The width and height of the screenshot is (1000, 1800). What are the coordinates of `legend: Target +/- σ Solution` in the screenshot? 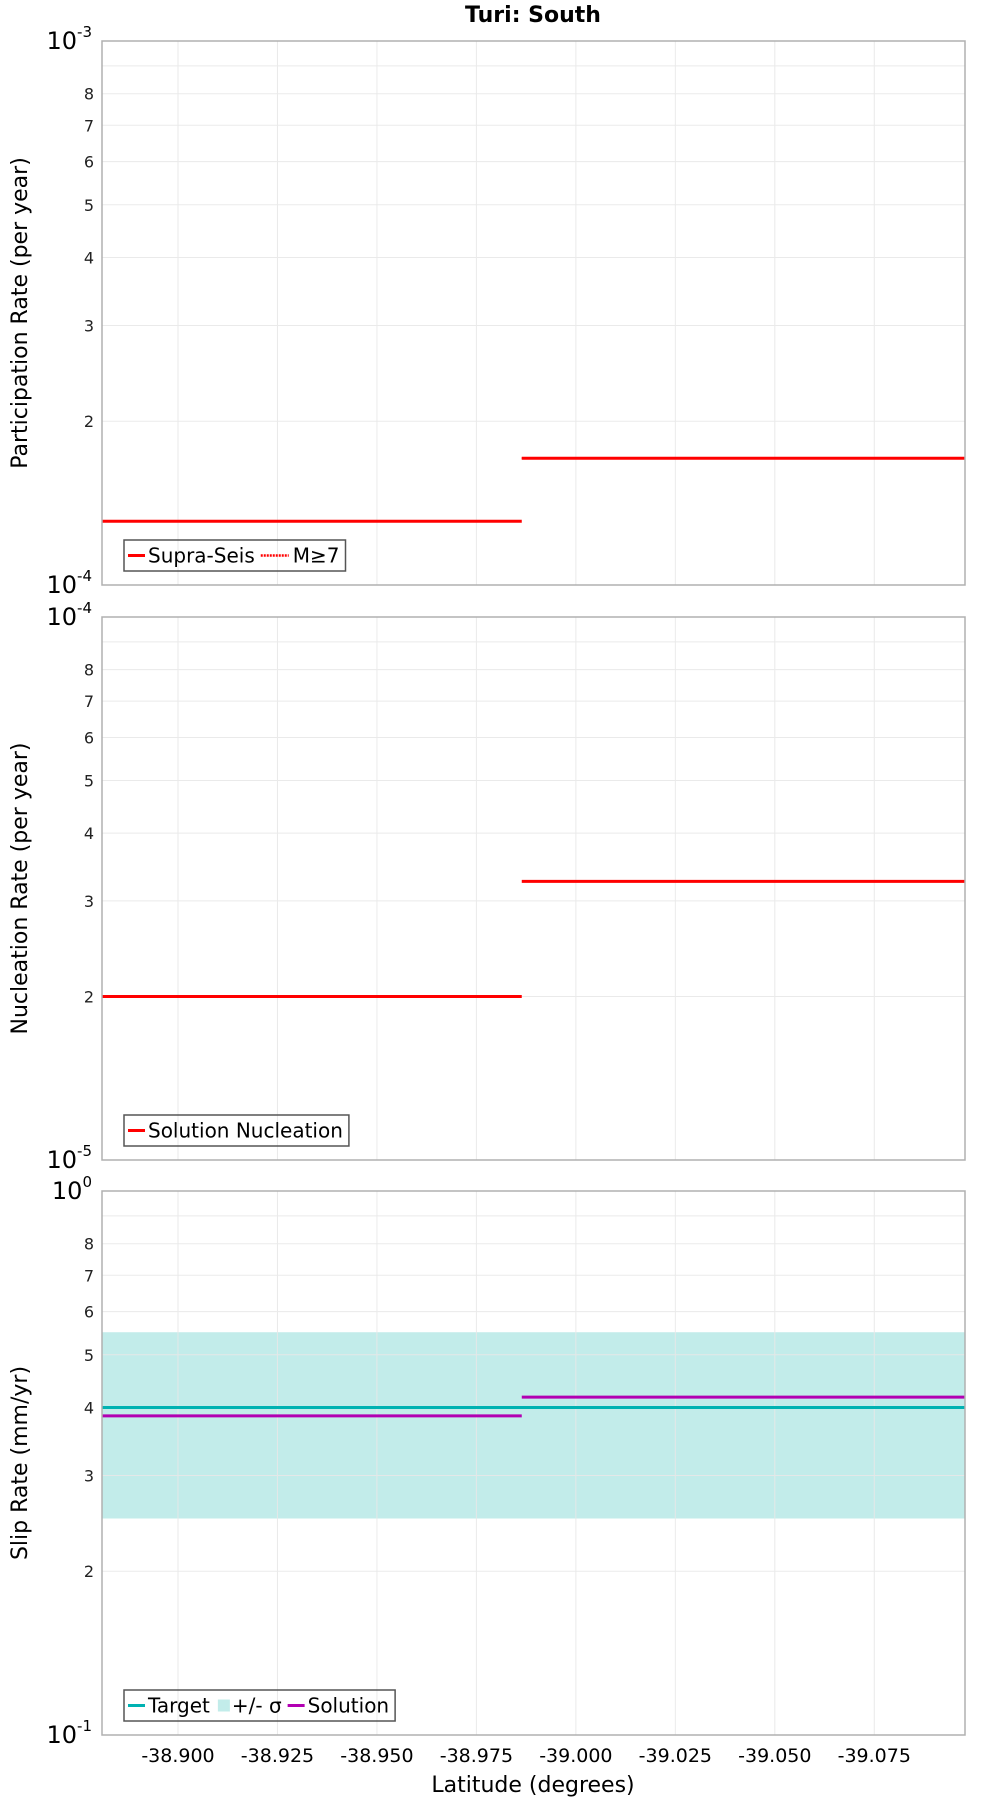 It's located at (259, 1705).